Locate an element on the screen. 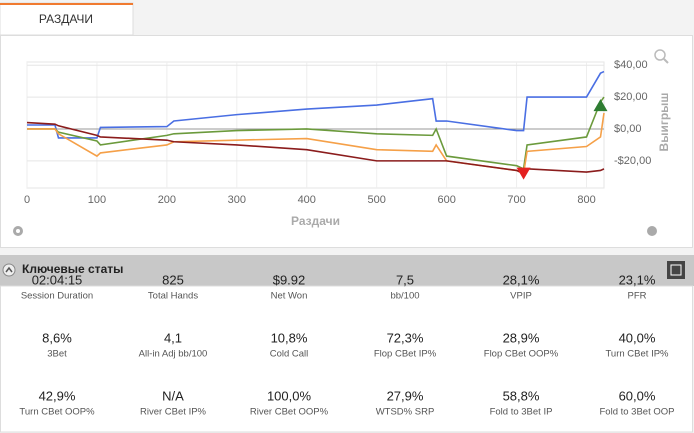  stat-label: Fold to 3Bet OOP is located at coordinates (637, 412).